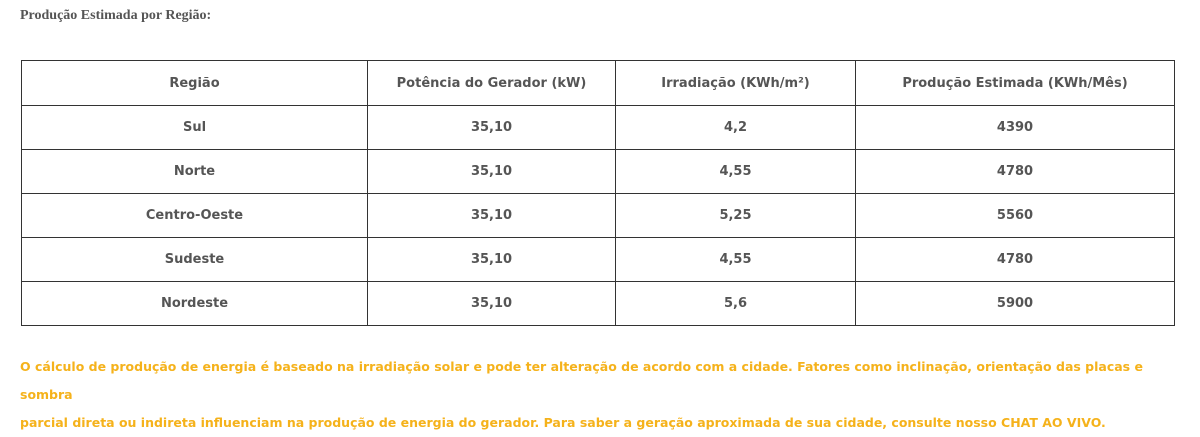  Describe the element at coordinates (1015, 215) in the screenshot. I see `cell-producao: 5560` at that location.